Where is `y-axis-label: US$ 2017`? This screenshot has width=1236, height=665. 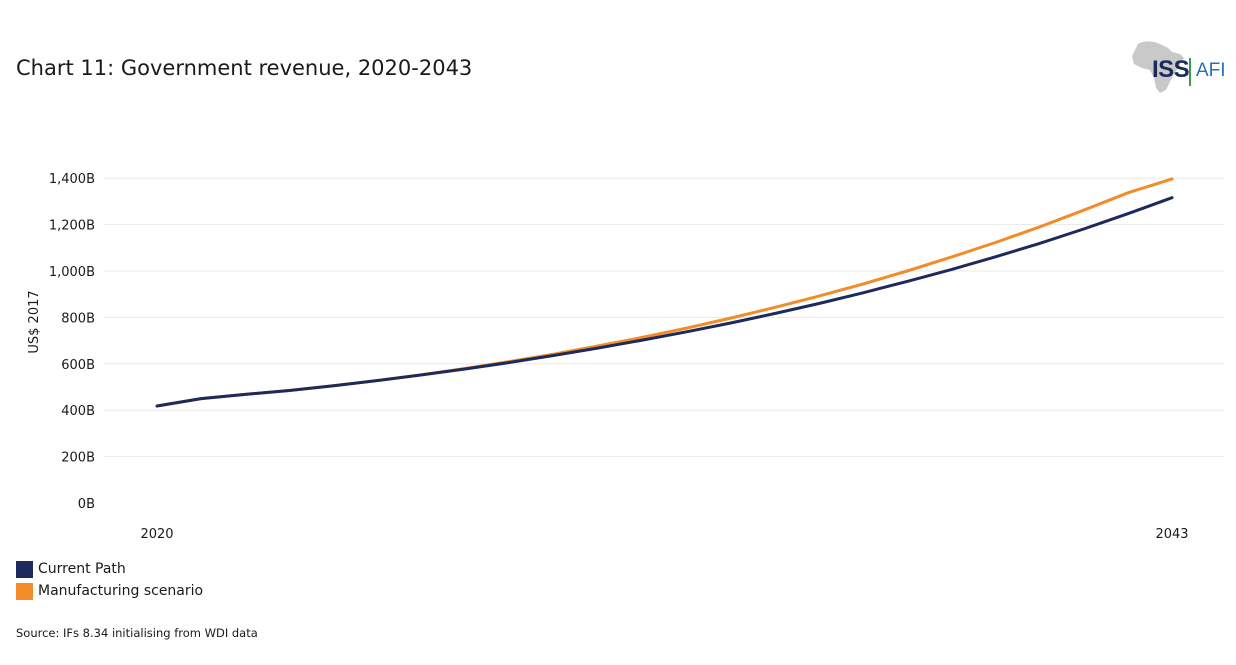 y-axis-label: US$ 2017 is located at coordinates (34, 321).